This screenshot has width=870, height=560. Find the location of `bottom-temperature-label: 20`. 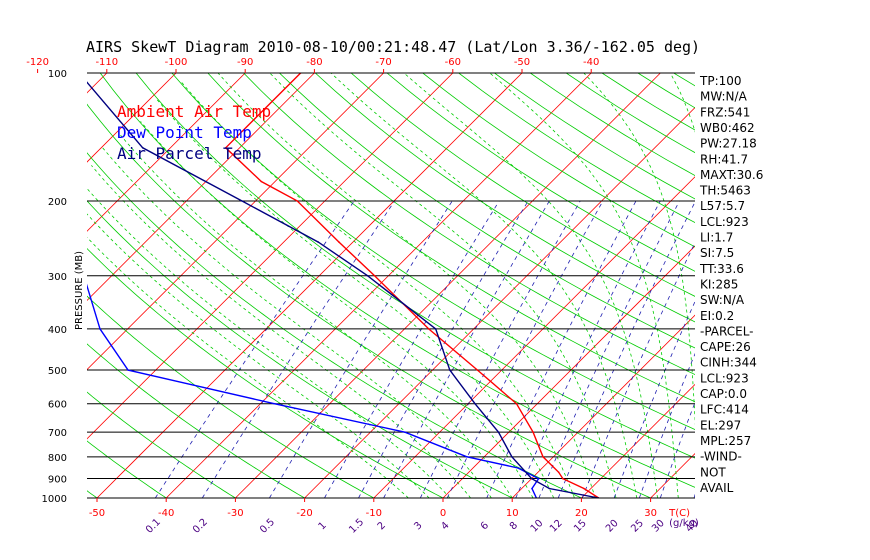

bottom-temperature-label: 20 is located at coordinates (581, 513).